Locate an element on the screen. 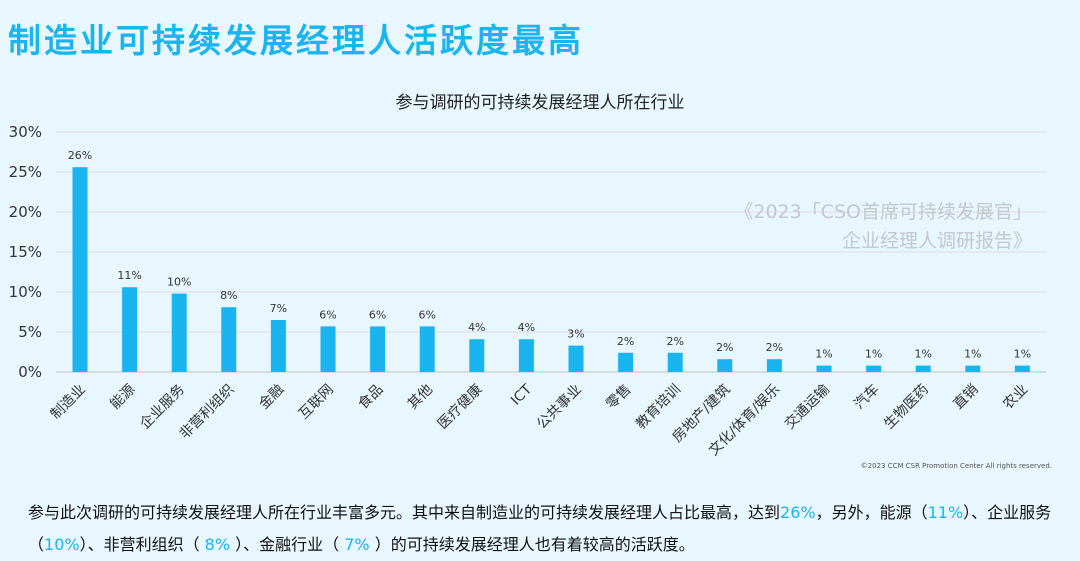  x-tick-label: 公共事业 is located at coordinates (559, 407).